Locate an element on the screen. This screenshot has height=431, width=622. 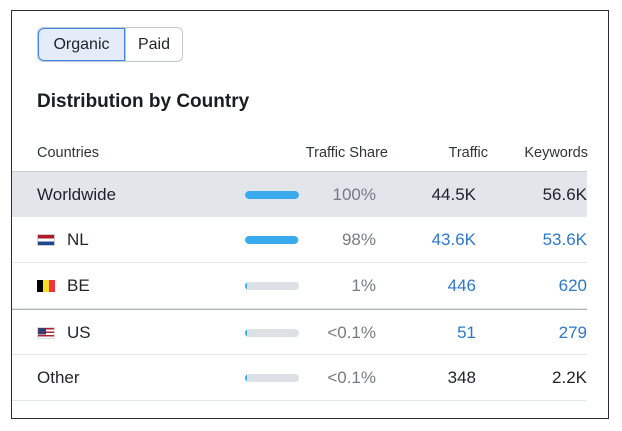
traffic-value: 44.5K is located at coordinates (453, 194).